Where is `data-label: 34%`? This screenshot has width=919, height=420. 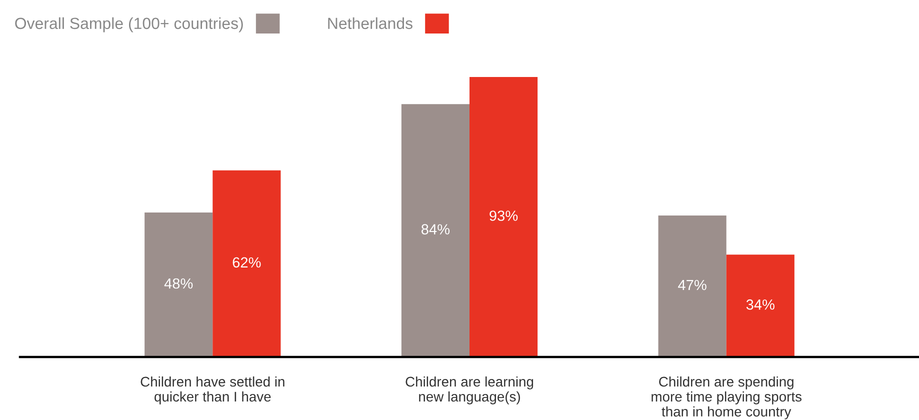 data-label: 34% is located at coordinates (760, 304).